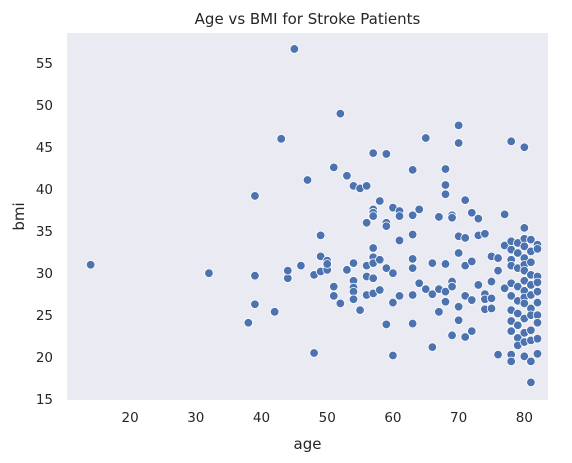 The width and height of the screenshot is (572, 463). Describe the element at coordinates (44, 358) in the screenshot. I see `y-tick-label: 20` at that location.